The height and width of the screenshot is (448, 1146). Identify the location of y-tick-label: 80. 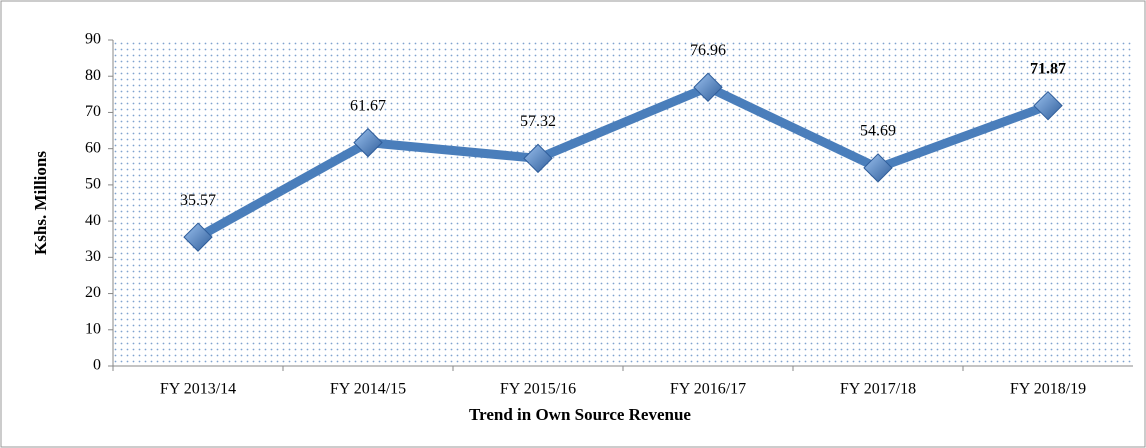
(93, 75).